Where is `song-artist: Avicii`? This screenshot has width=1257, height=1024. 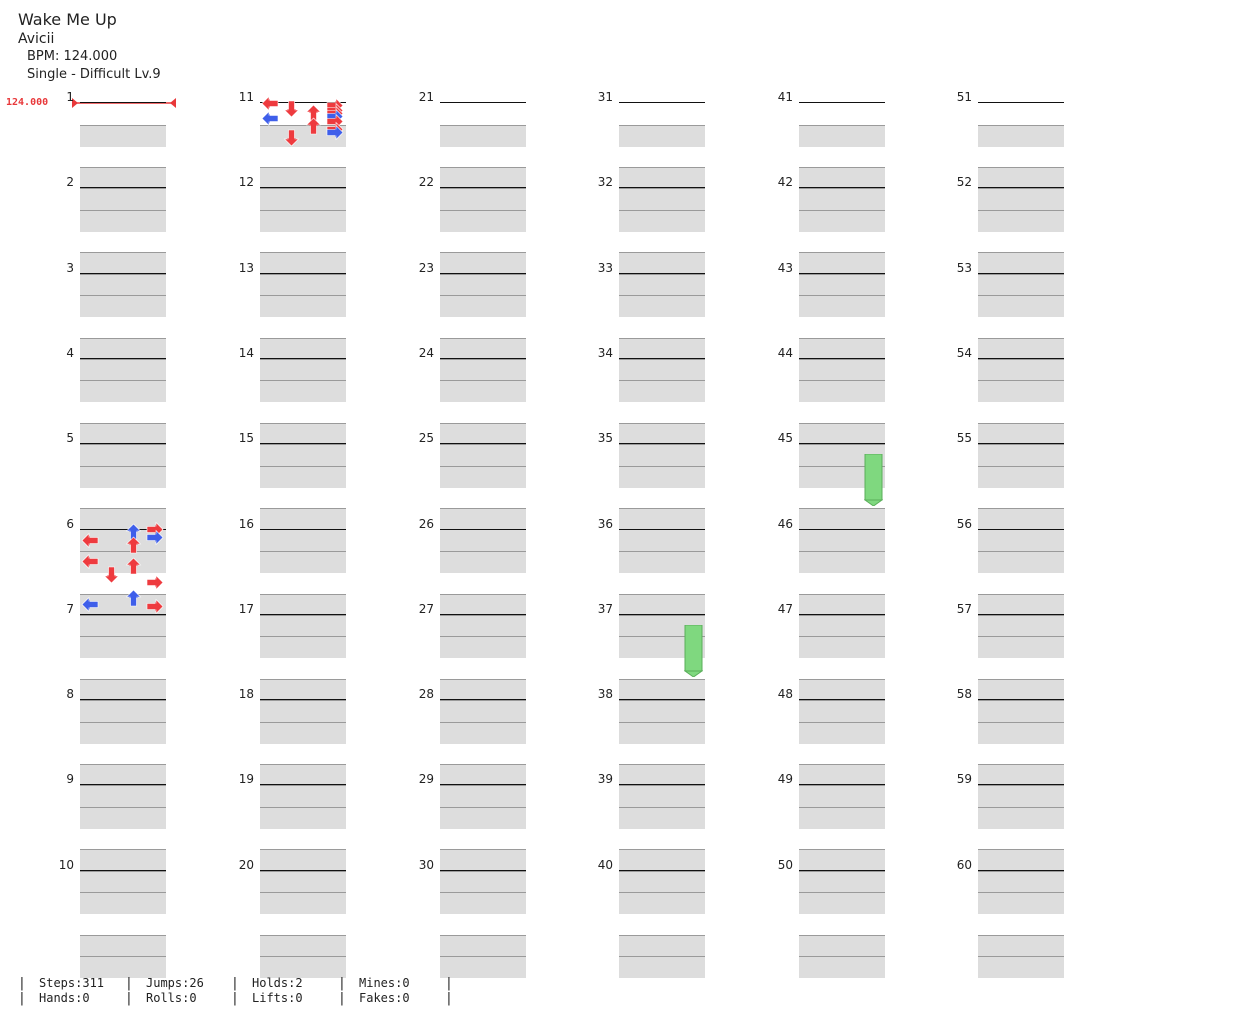 song-artist: Avicii is located at coordinates (36, 39).